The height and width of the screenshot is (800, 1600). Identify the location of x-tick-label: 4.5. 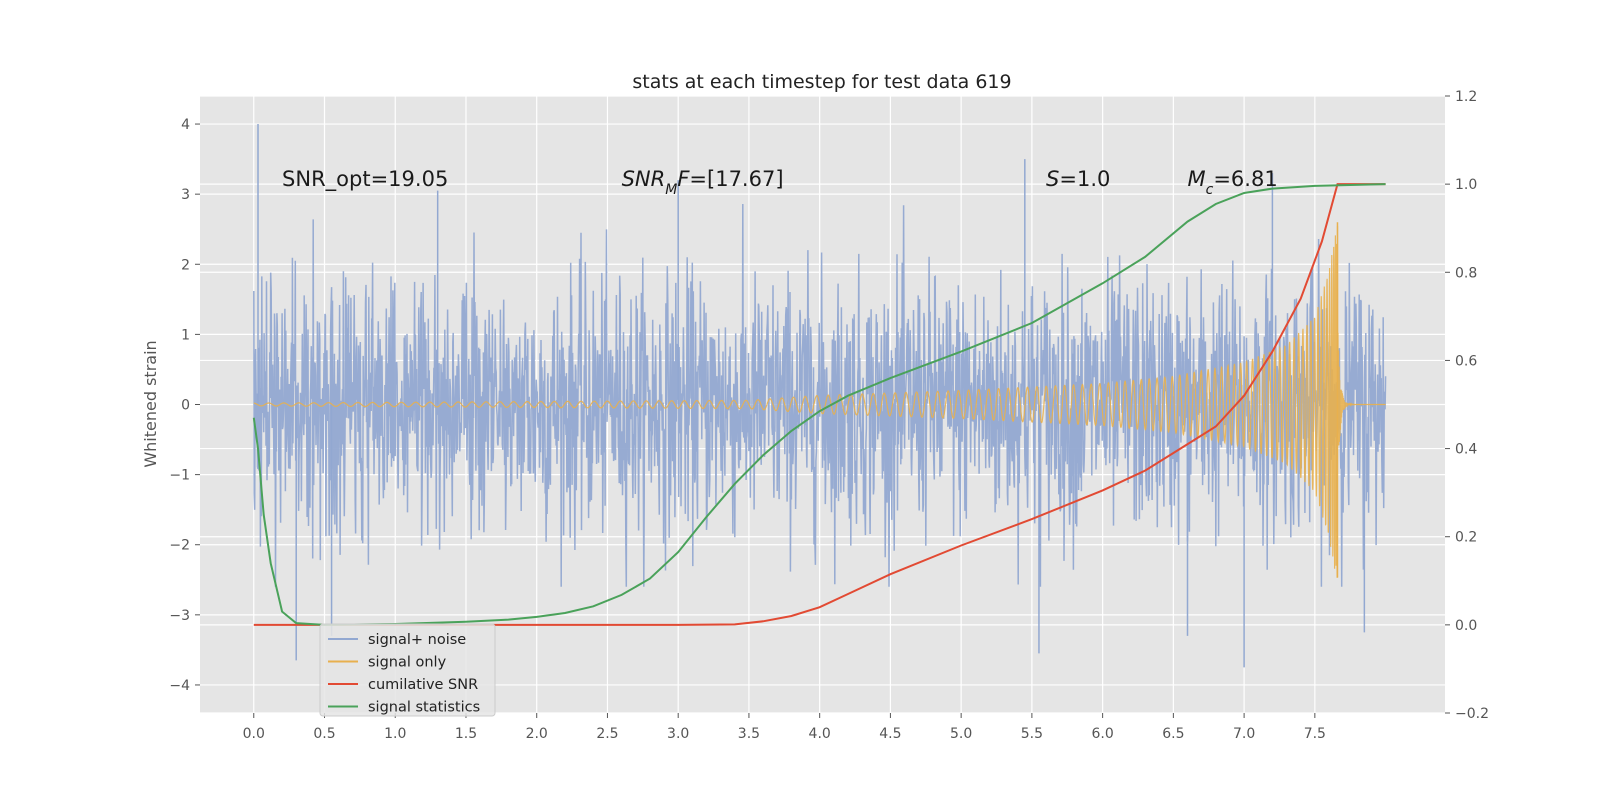
(890, 734).